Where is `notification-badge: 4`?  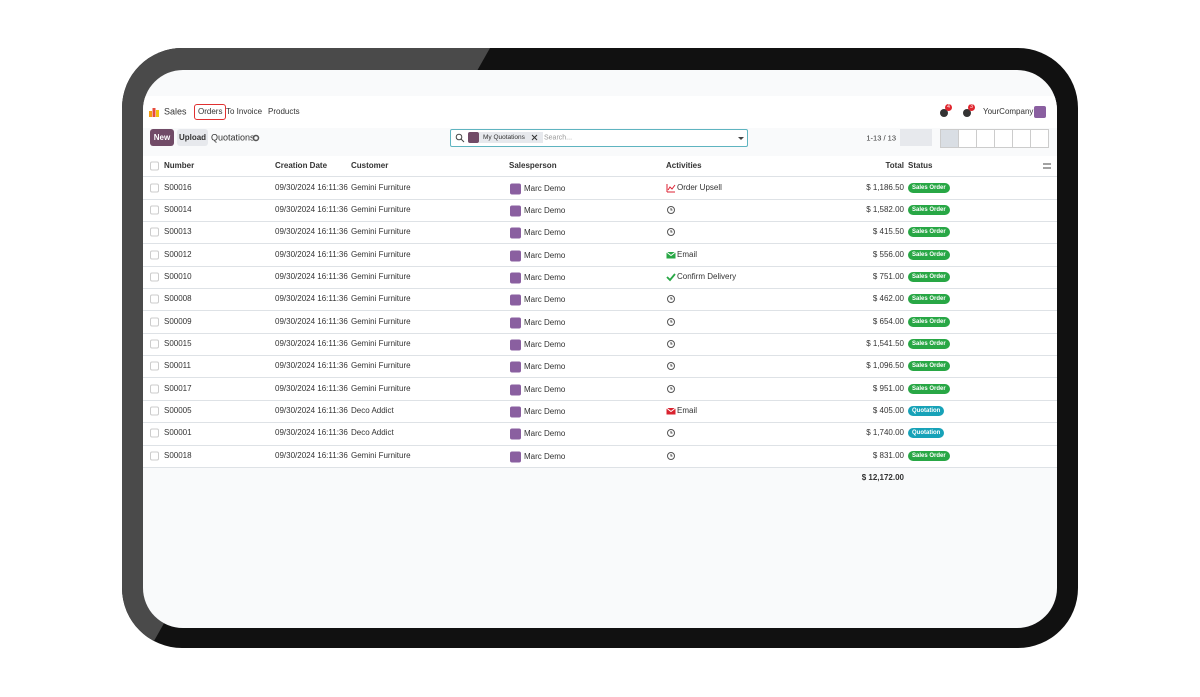 notification-badge: 4 is located at coordinates (948, 107).